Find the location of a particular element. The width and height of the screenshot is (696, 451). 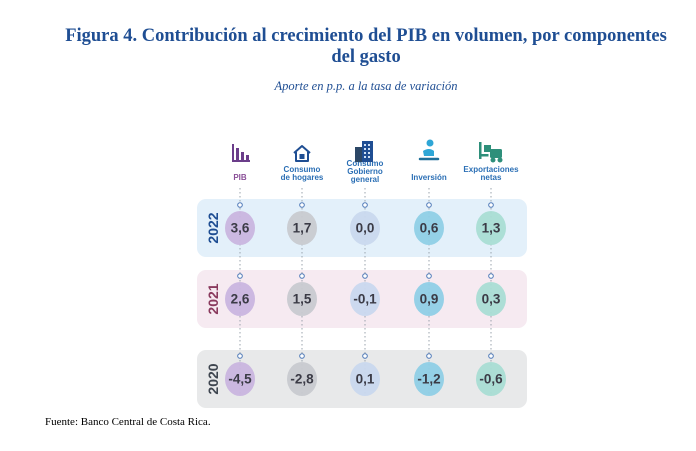

worker-icon is located at coordinates (429, 150).